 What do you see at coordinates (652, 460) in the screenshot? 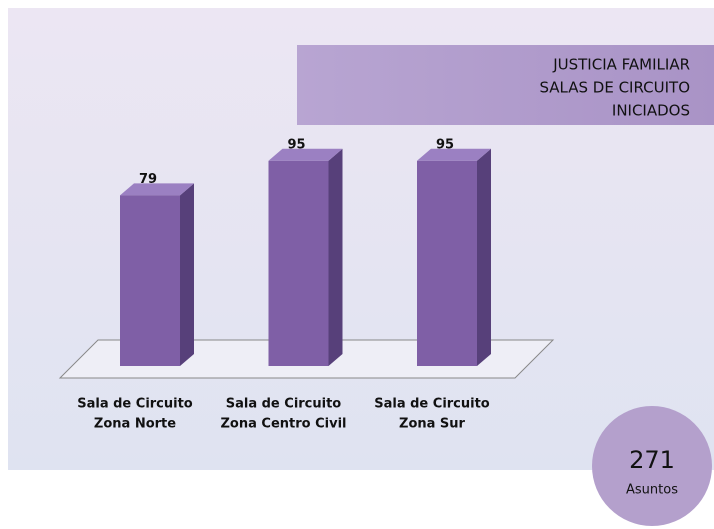
I see `total-value: 271` at bounding box center [652, 460].